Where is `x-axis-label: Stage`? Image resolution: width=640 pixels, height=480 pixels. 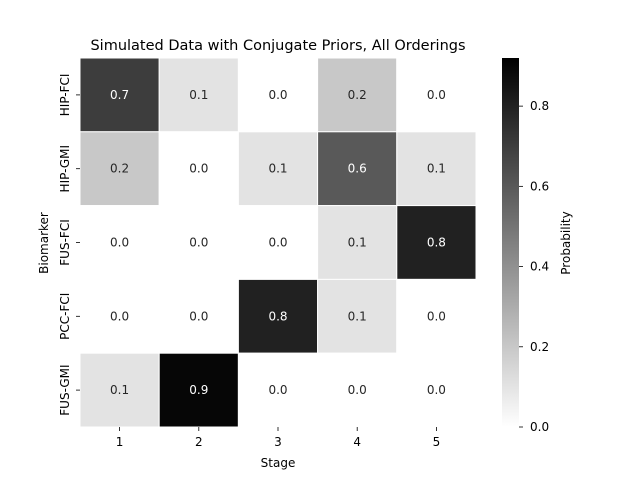 x-axis-label: Stage is located at coordinates (278, 463).